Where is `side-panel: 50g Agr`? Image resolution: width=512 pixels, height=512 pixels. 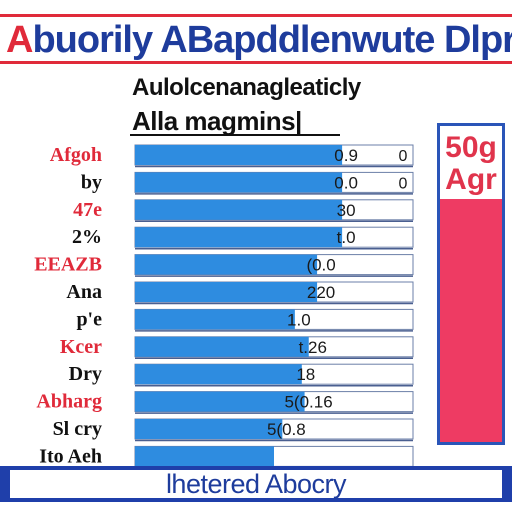 side-panel: 50g Agr is located at coordinates (471, 284).